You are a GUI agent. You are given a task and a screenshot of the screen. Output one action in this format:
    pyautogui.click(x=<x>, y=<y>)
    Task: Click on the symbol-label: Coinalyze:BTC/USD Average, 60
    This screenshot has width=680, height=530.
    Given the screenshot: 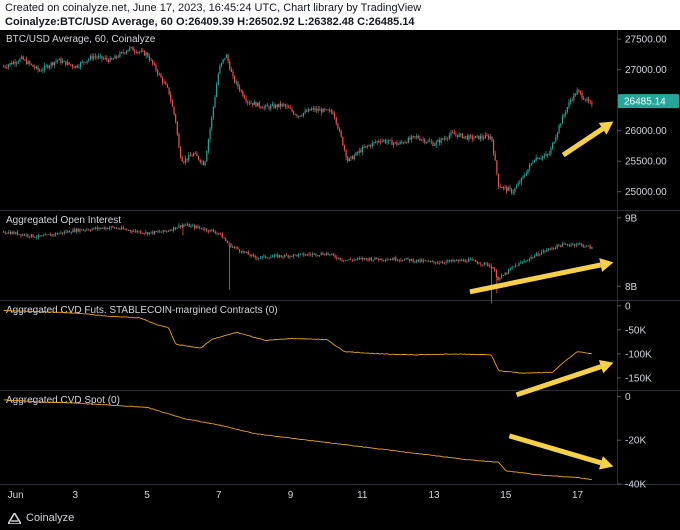 What is the action you would take?
    pyautogui.click(x=89, y=22)
    